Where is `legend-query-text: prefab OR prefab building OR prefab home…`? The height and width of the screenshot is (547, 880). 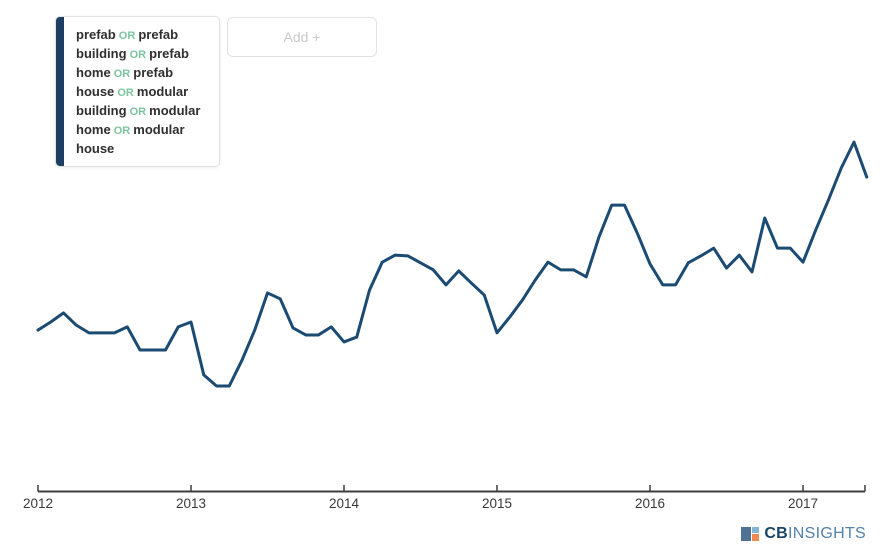
legend-query-text: prefab OR prefab building OR prefab home… is located at coordinates (138, 91).